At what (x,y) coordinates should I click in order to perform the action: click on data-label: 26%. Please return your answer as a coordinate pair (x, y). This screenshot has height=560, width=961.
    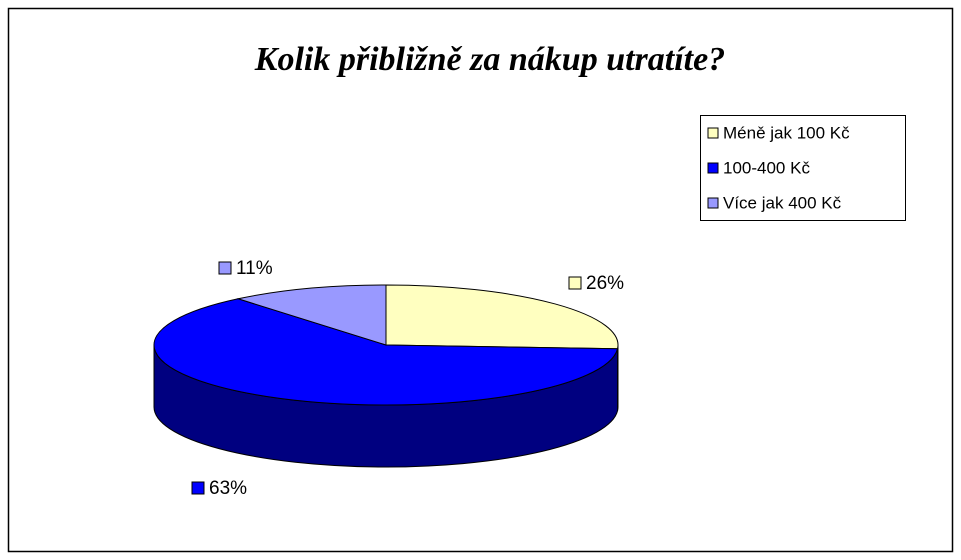
    Looking at the image, I should click on (605, 283).